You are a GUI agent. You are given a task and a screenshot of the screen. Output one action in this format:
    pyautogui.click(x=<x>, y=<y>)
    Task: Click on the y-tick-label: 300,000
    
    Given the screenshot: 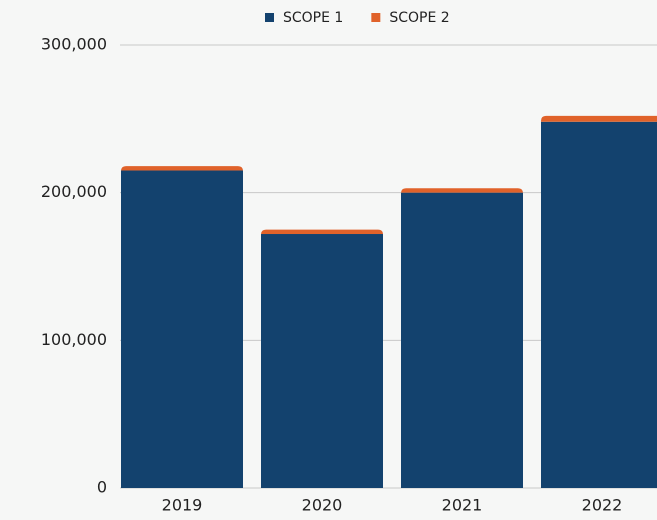 What is the action you would take?
    pyautogui.click(x=74, y=44)
    